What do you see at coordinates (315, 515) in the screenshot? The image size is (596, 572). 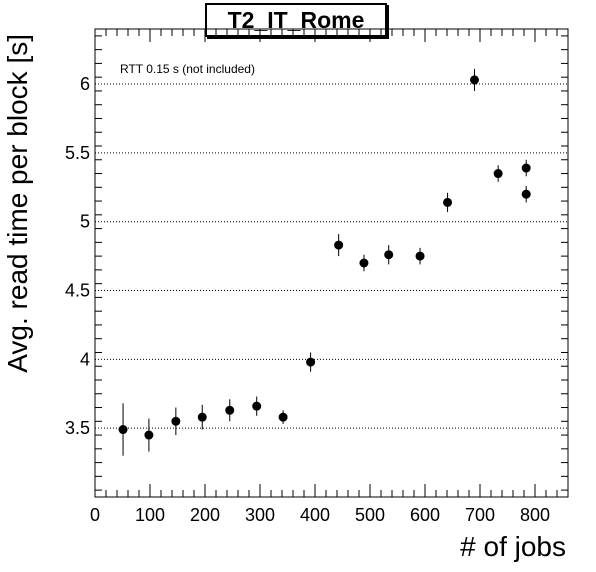 I see `x-tick-label: 400` at bounding box center [315, 515].